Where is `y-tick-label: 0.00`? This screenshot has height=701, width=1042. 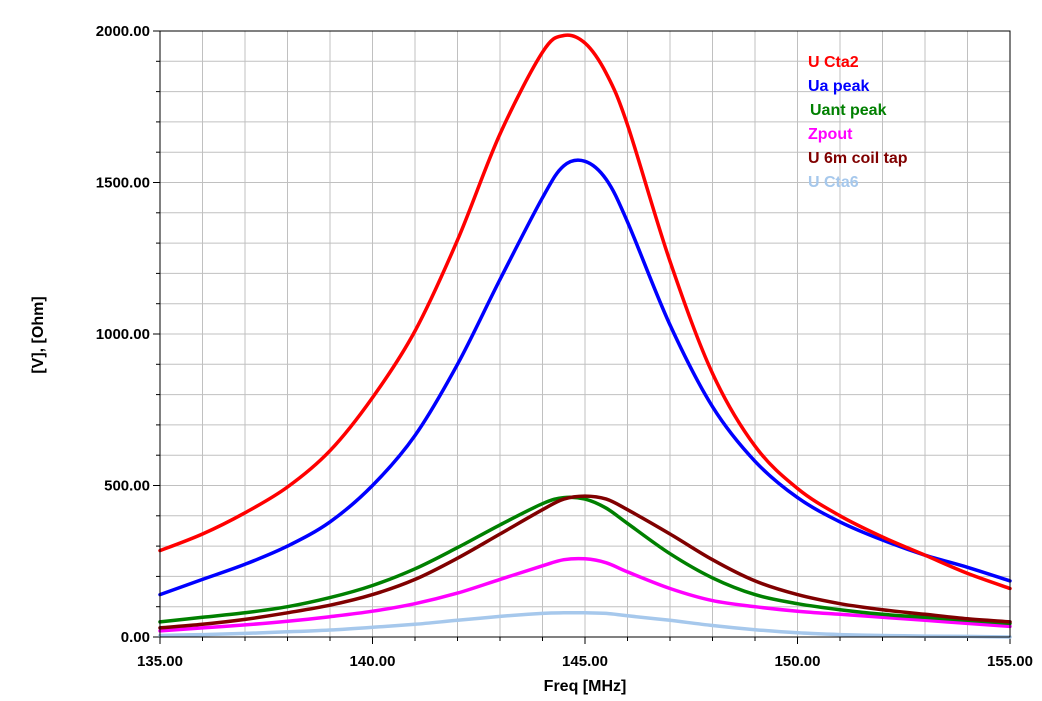
y-tick-label: 0.00 is located at coordinates (135, 637).